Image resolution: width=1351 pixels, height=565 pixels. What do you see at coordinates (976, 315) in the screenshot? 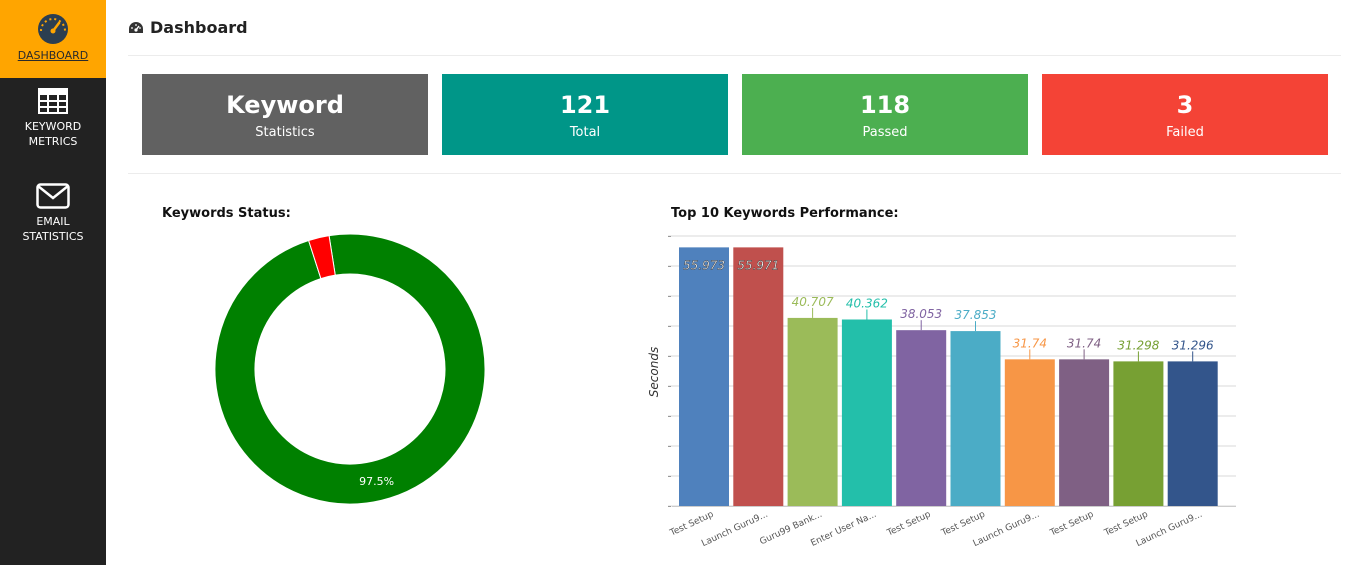
I see `bar-value-label: 37.853` at bounding box center [976, 315].